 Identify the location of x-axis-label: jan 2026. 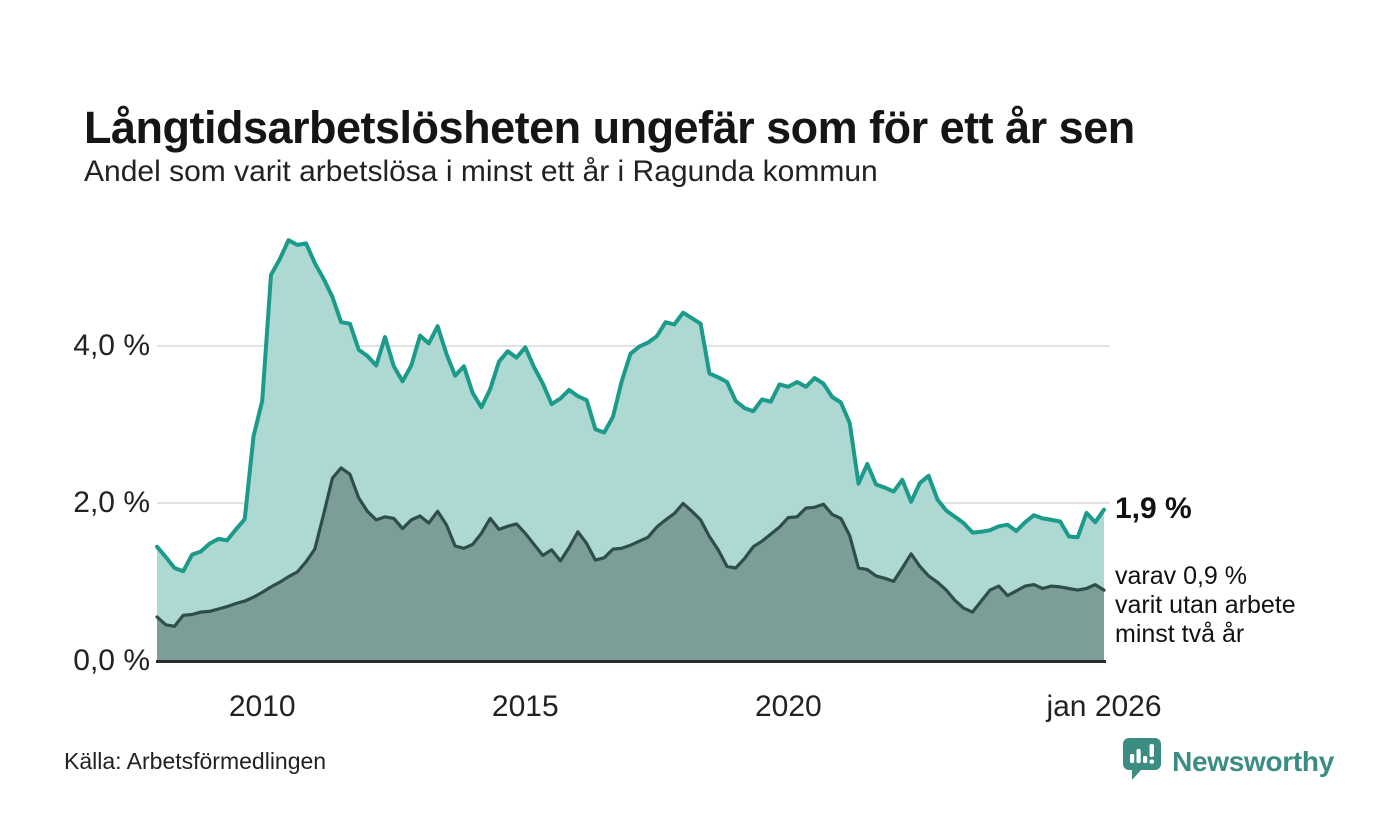
(1104, 706).